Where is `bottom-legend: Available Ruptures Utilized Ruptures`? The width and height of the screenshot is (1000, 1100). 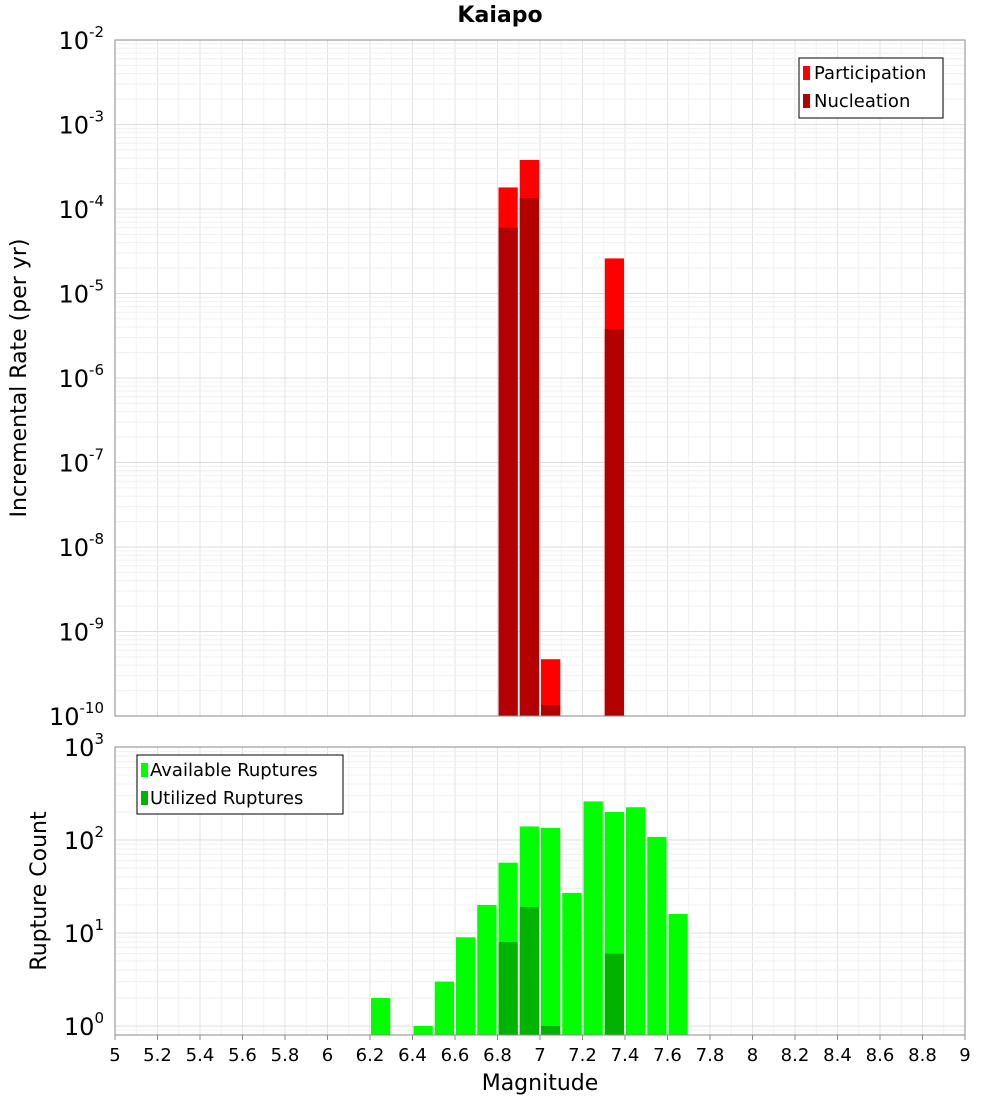
bottom-legend: Available Ruptures Utilized Ruptures is located at coordinates (240, 784).